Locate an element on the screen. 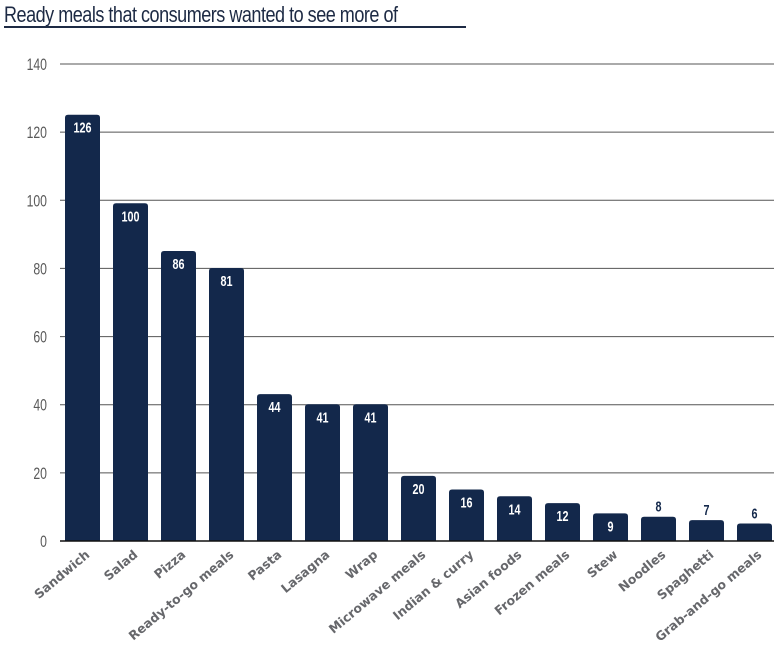 Image resolution: width=782 pixels, height=658 pixels. y-tick-label: 20 is located at coordinates (40, 474).